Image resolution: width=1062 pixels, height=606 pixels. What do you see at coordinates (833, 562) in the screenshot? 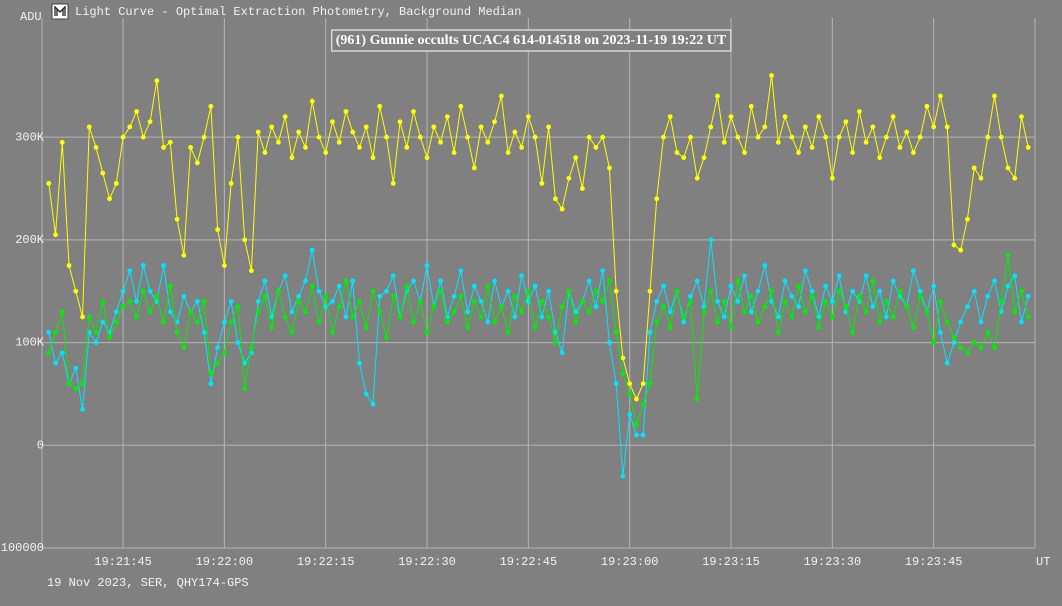
I see `x-tick-label: 19:23:30` at bounding box center [833, 562].